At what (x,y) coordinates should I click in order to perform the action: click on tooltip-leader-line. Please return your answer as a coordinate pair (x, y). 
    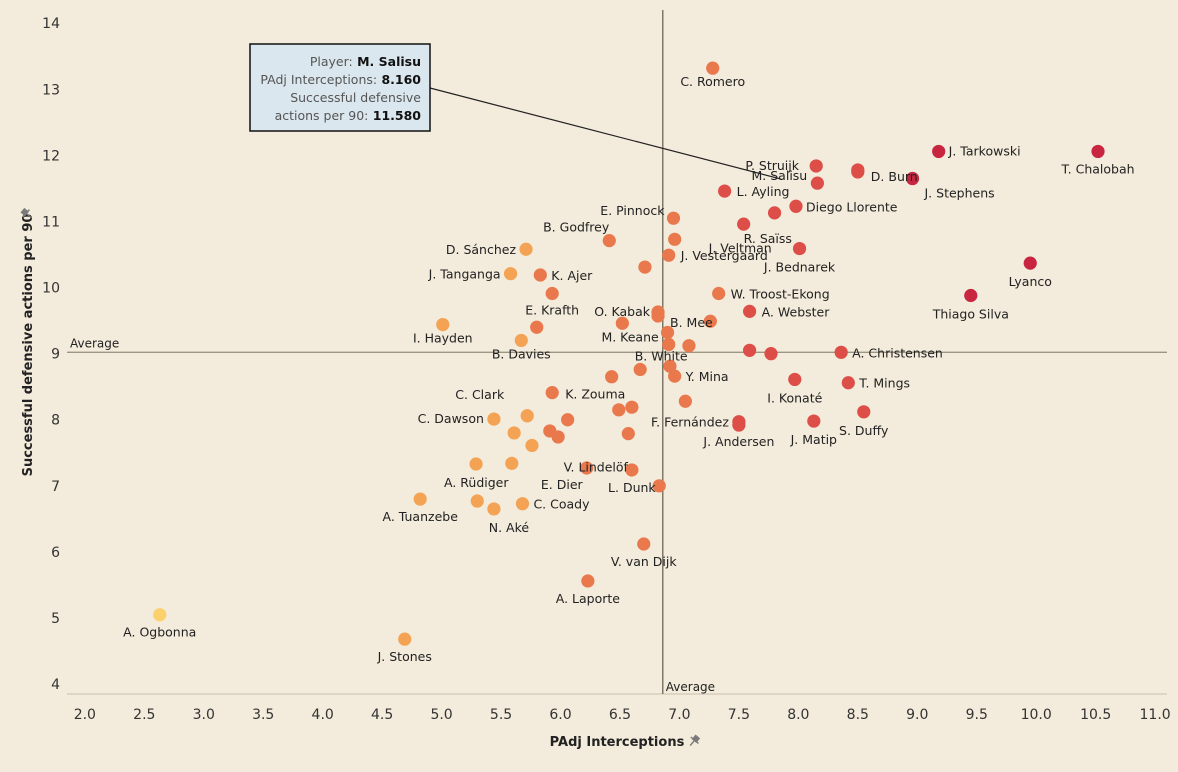
    Looking at the image, I should click on (605, 133).